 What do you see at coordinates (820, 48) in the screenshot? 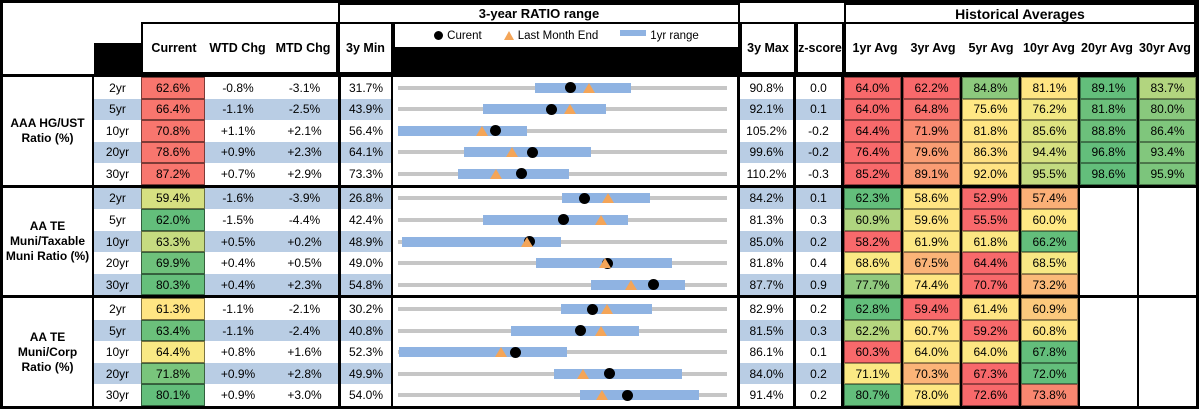
I see `z-score-column-header: z-score` at bounding box center [820, 48].